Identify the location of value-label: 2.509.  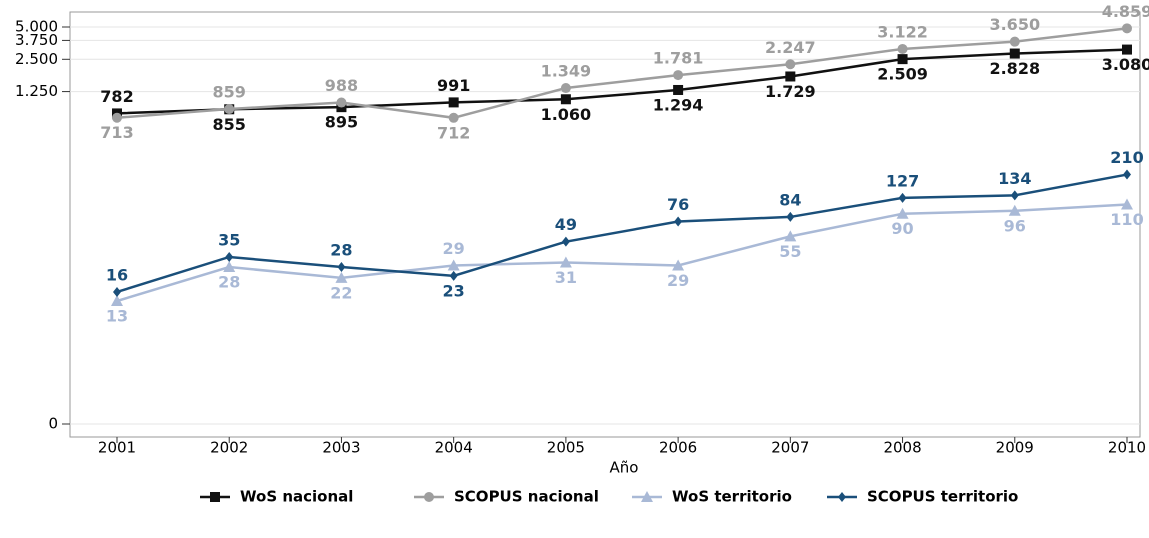
(902, 74).